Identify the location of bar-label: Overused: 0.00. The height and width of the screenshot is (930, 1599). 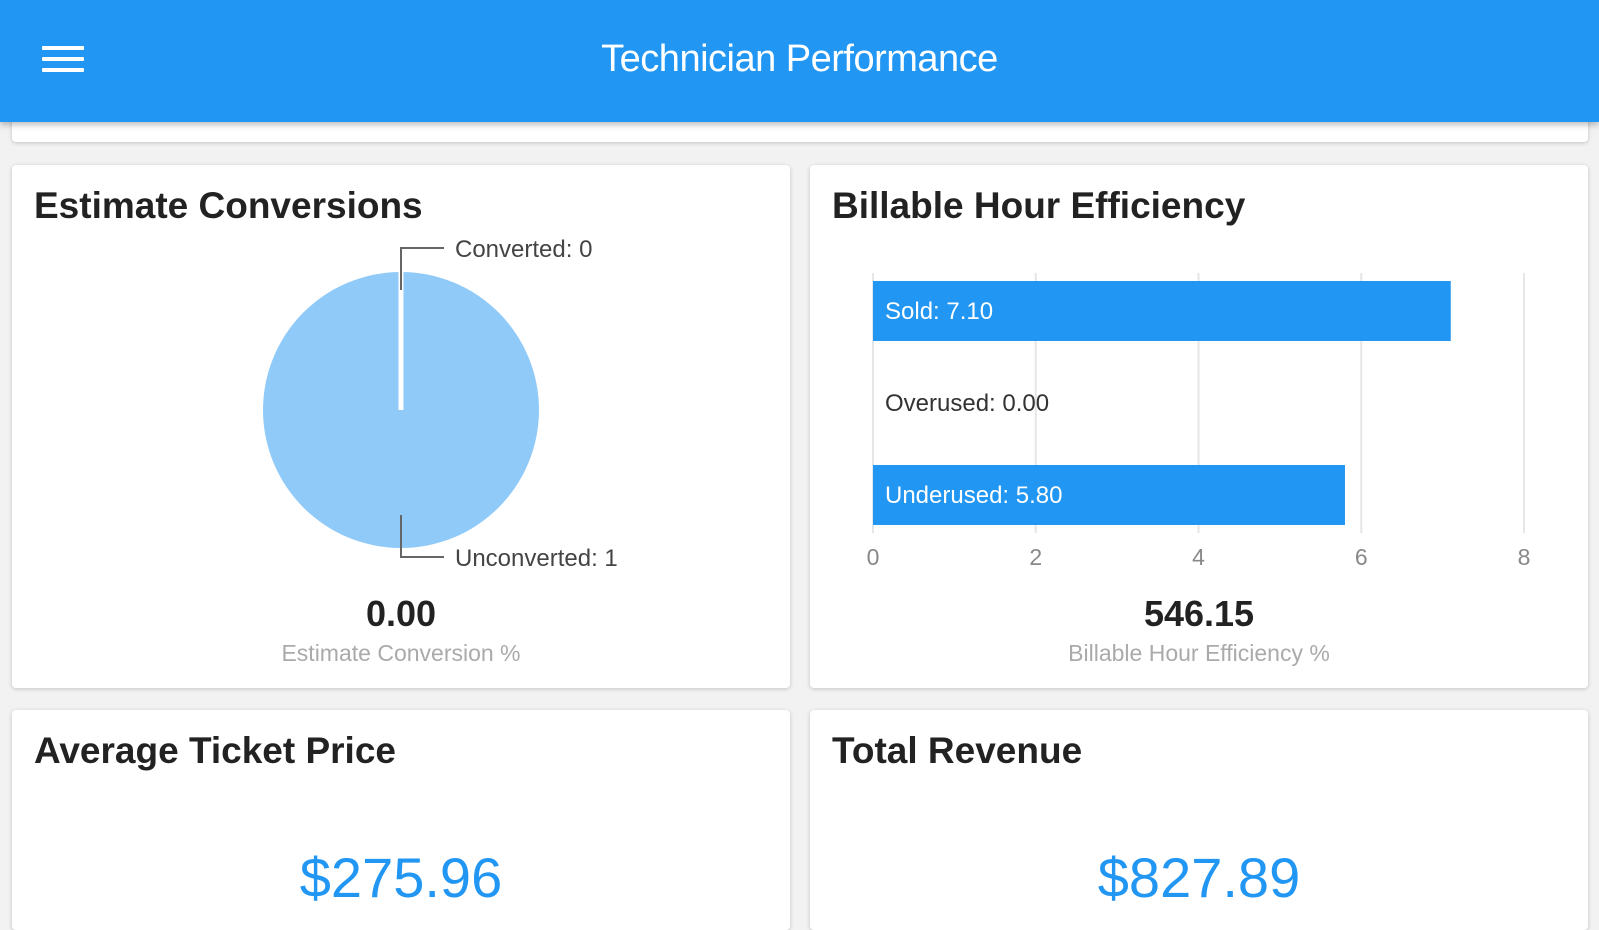
(967, 403).